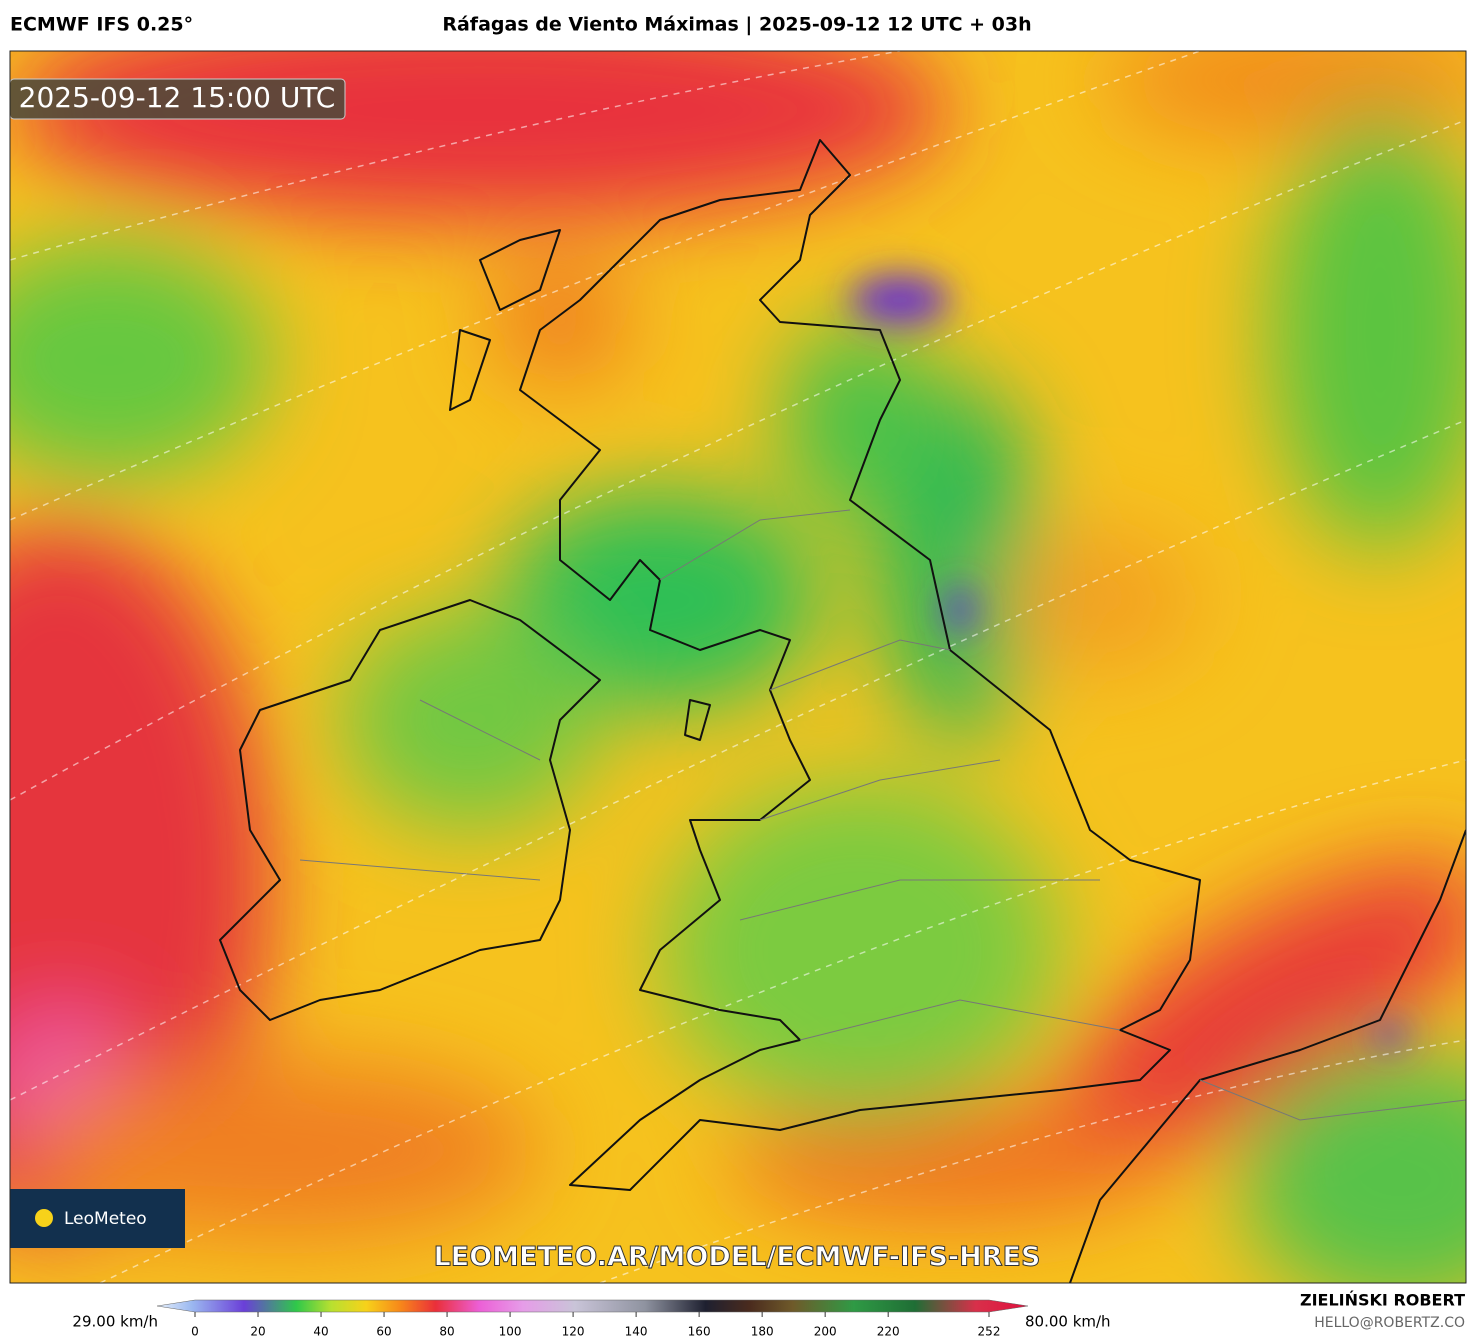  Describe the element at coordinates (44, 1218) in the screenshot. I see `logo-sun` at that location.